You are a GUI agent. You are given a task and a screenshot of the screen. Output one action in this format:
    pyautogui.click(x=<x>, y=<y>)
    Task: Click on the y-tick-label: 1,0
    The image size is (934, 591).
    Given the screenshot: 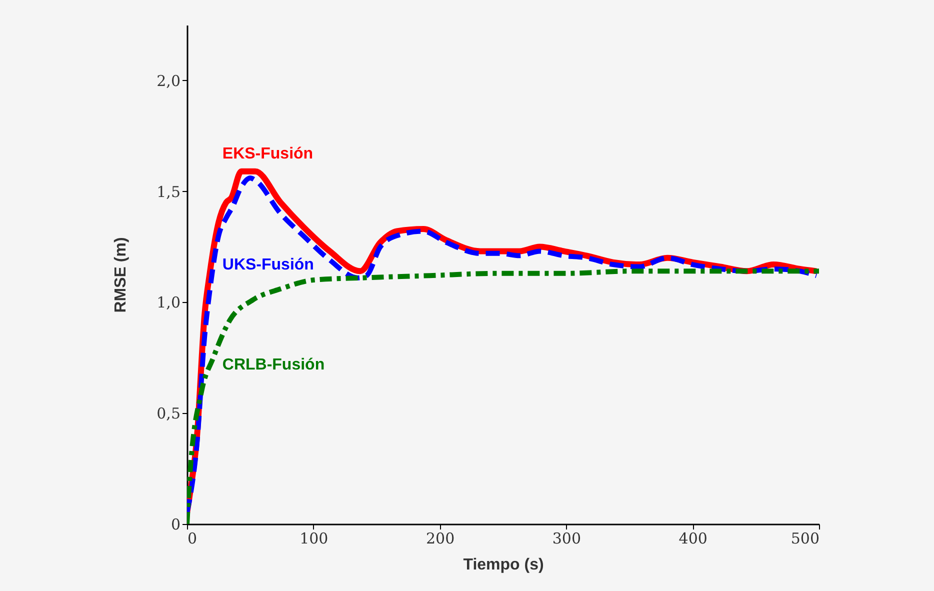 What is the action you would take?
    pyautogui.click(x=168, y=303)
    